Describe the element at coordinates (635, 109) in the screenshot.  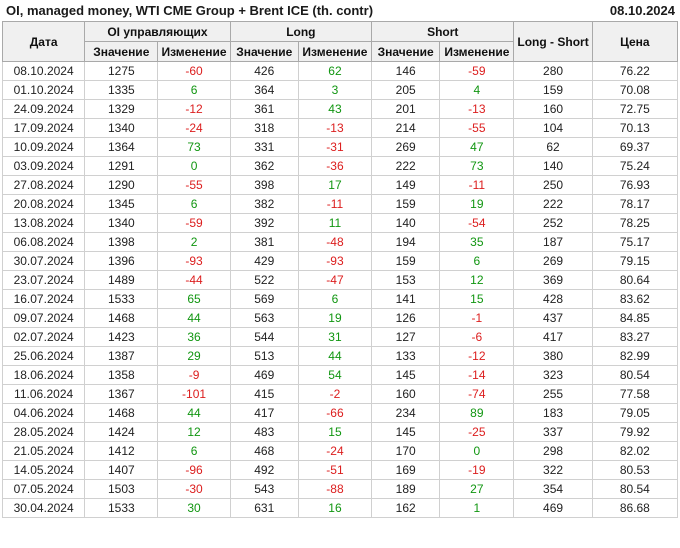
I see `cell-price: 72.75` at that location.